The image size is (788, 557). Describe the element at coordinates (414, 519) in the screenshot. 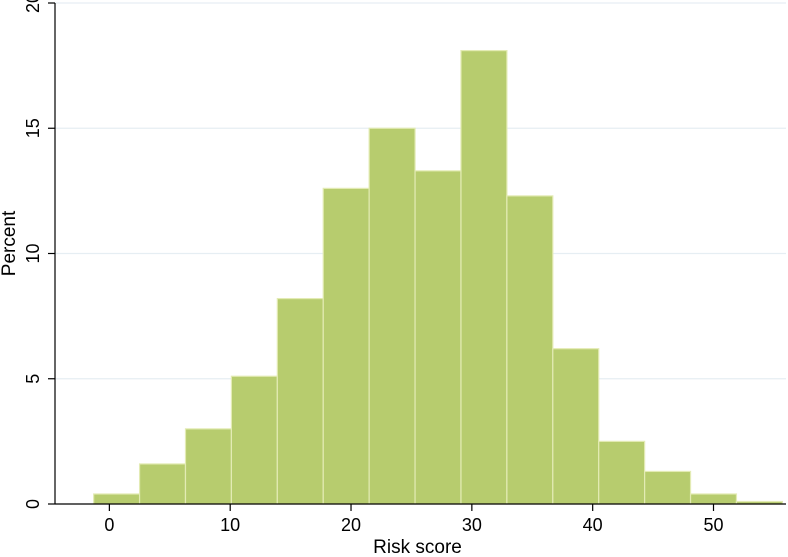

I see `x-axis-ticks: 0 10 20 30 40 50` at that location.